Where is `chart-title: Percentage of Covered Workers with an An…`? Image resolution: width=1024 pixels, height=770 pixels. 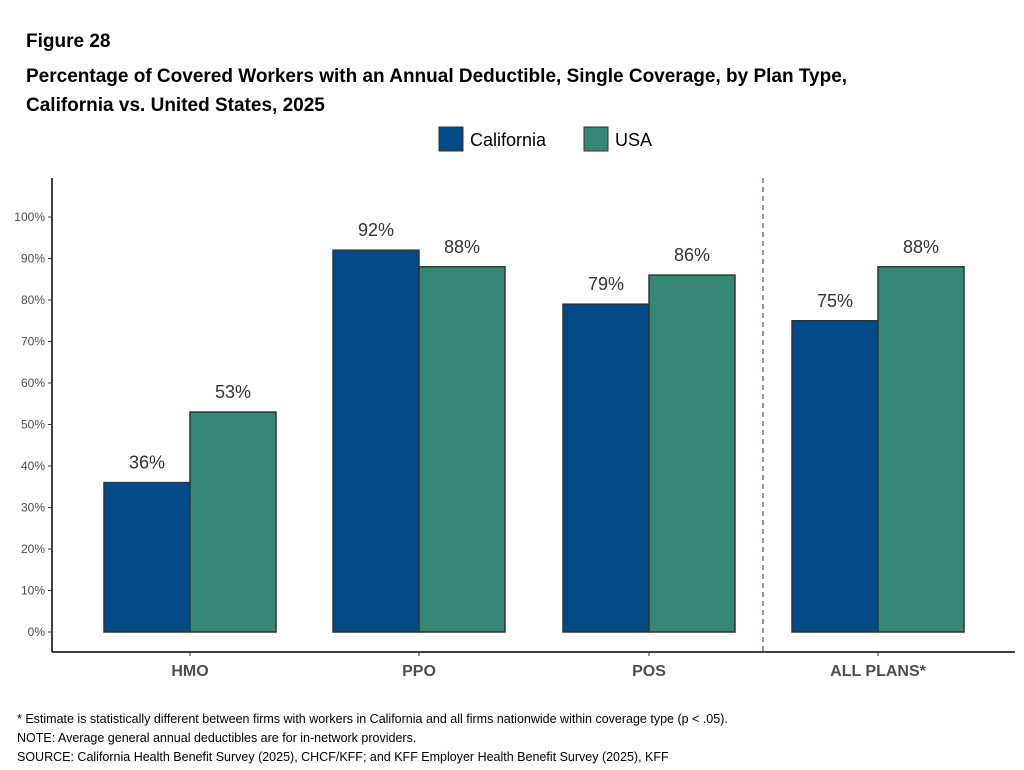
chart-title: Percentage of Covered Workers with an An… is located at coordinates (516, 91).